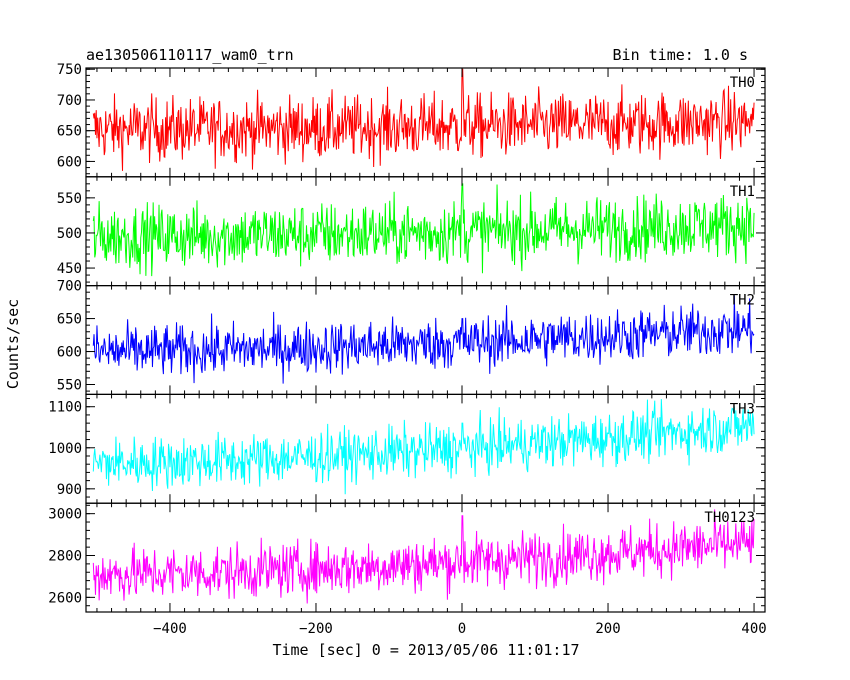  I want to click on series-line-th0, so click(423, 119).